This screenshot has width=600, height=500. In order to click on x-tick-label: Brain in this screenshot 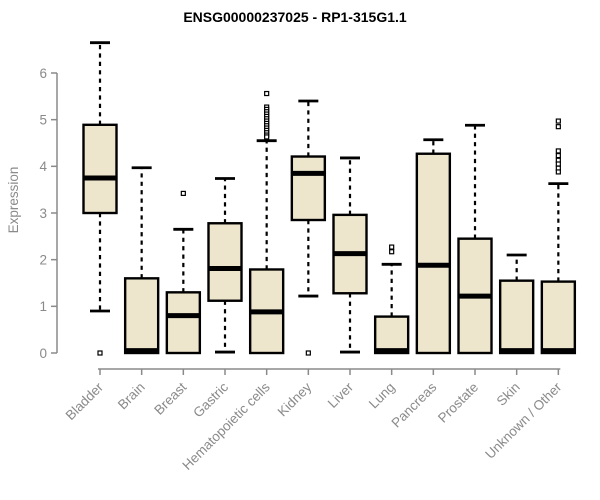, I will do `click(131, 396)`.